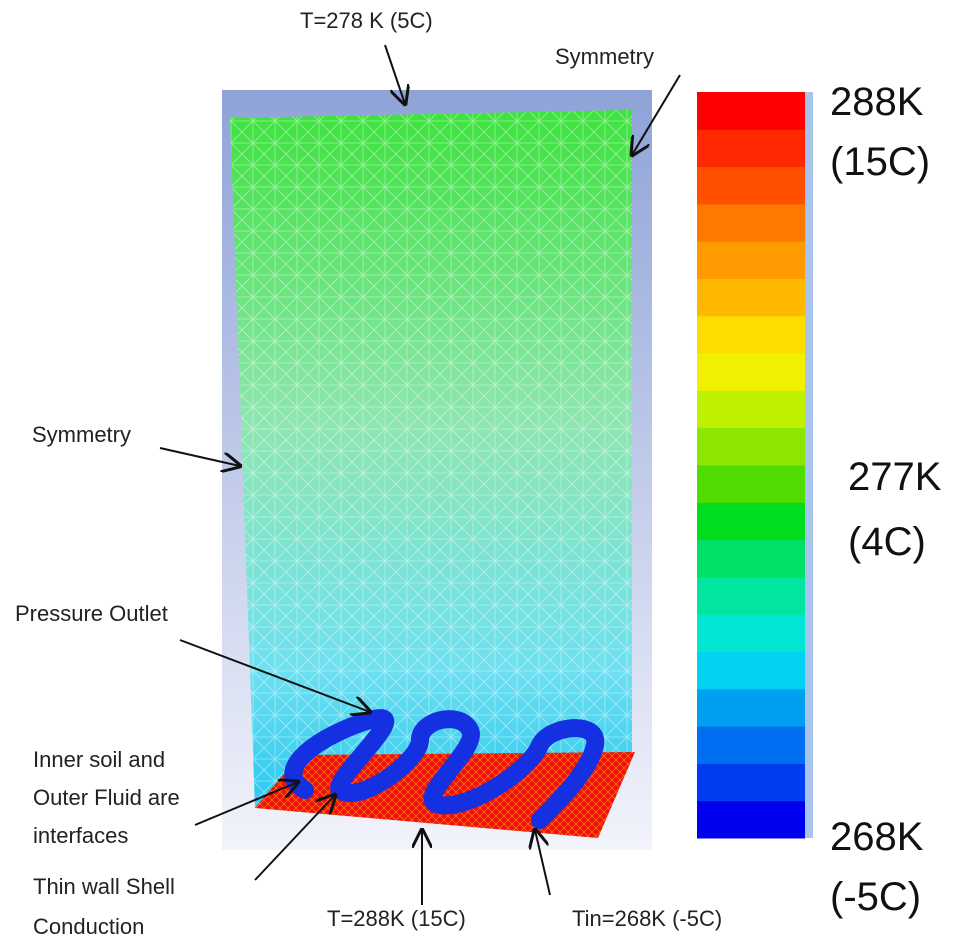 This screenshot has height=942, width=955. What do you see at coordinates (647, 918) in the screenshot?
I see `annotation: Tin=268K (-5C)` at bounding box center [647, 918].